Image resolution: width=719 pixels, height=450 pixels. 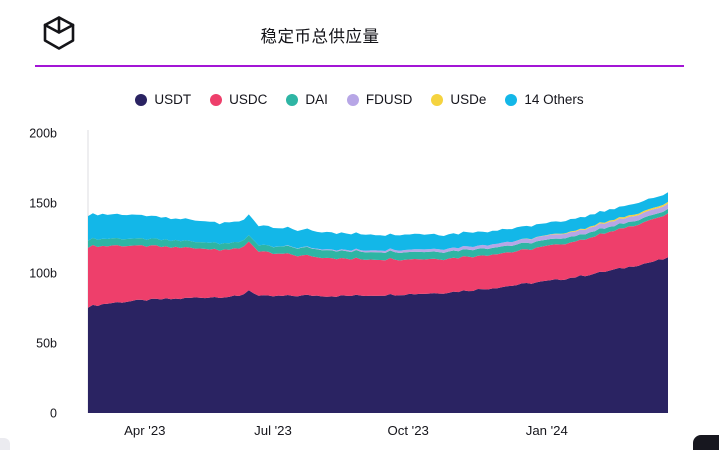 I want to click on y-tick-label: 150b, so click(x=43, y=204).